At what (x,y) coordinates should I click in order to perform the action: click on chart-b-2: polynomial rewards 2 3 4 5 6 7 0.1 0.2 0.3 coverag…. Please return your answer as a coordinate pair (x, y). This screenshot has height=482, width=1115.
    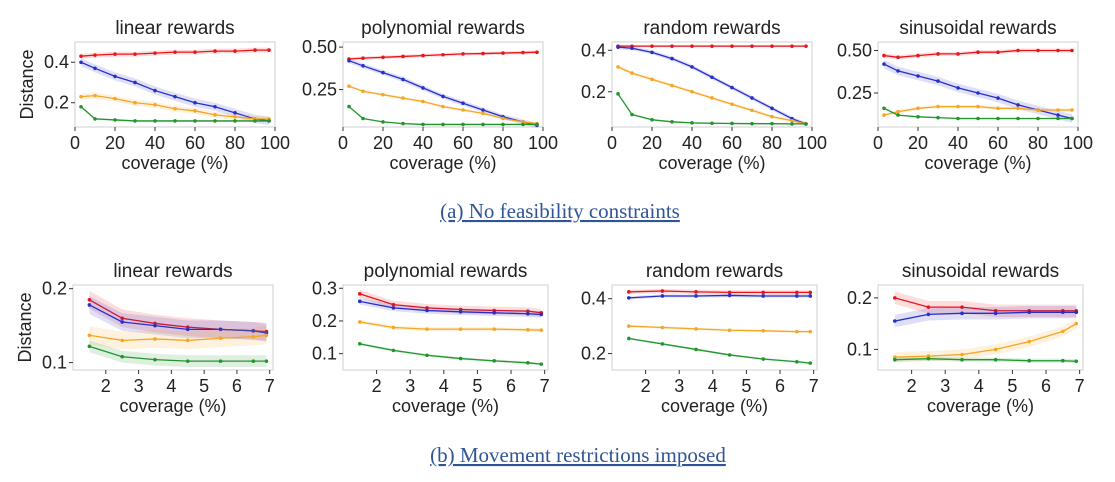
    Looking at the image, I should click on (431, 338).